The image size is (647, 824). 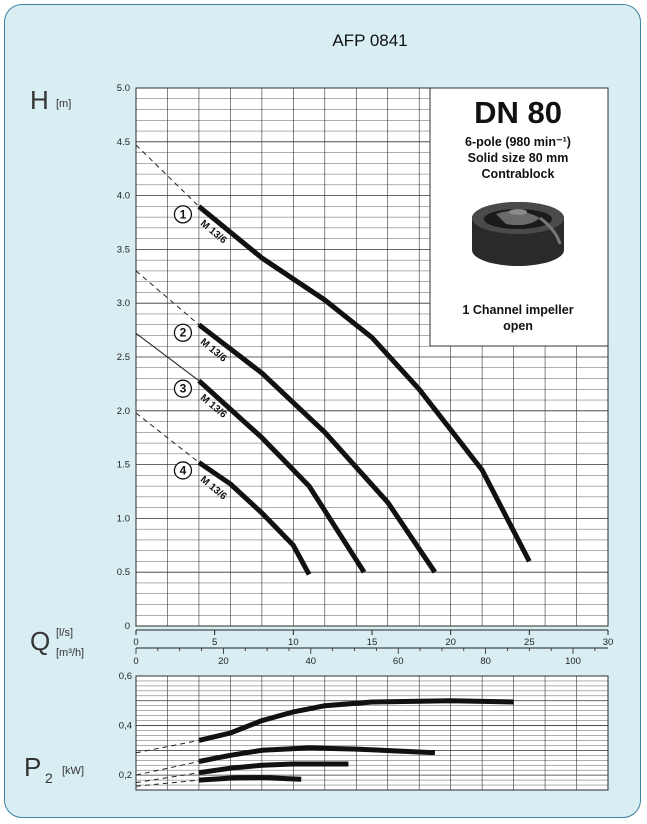 I want to click on h-y-tick-label: 0, so click(x=127, y=626).